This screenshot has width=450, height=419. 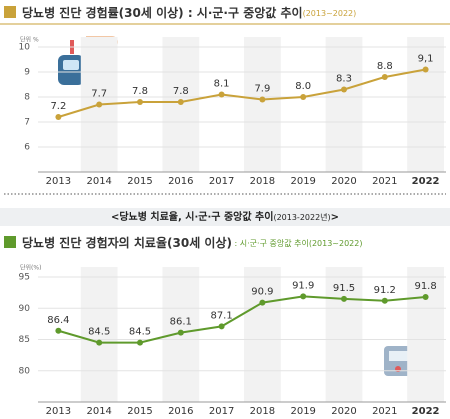 I want to click on value-label: 7.7, so click(x=99, y=94).